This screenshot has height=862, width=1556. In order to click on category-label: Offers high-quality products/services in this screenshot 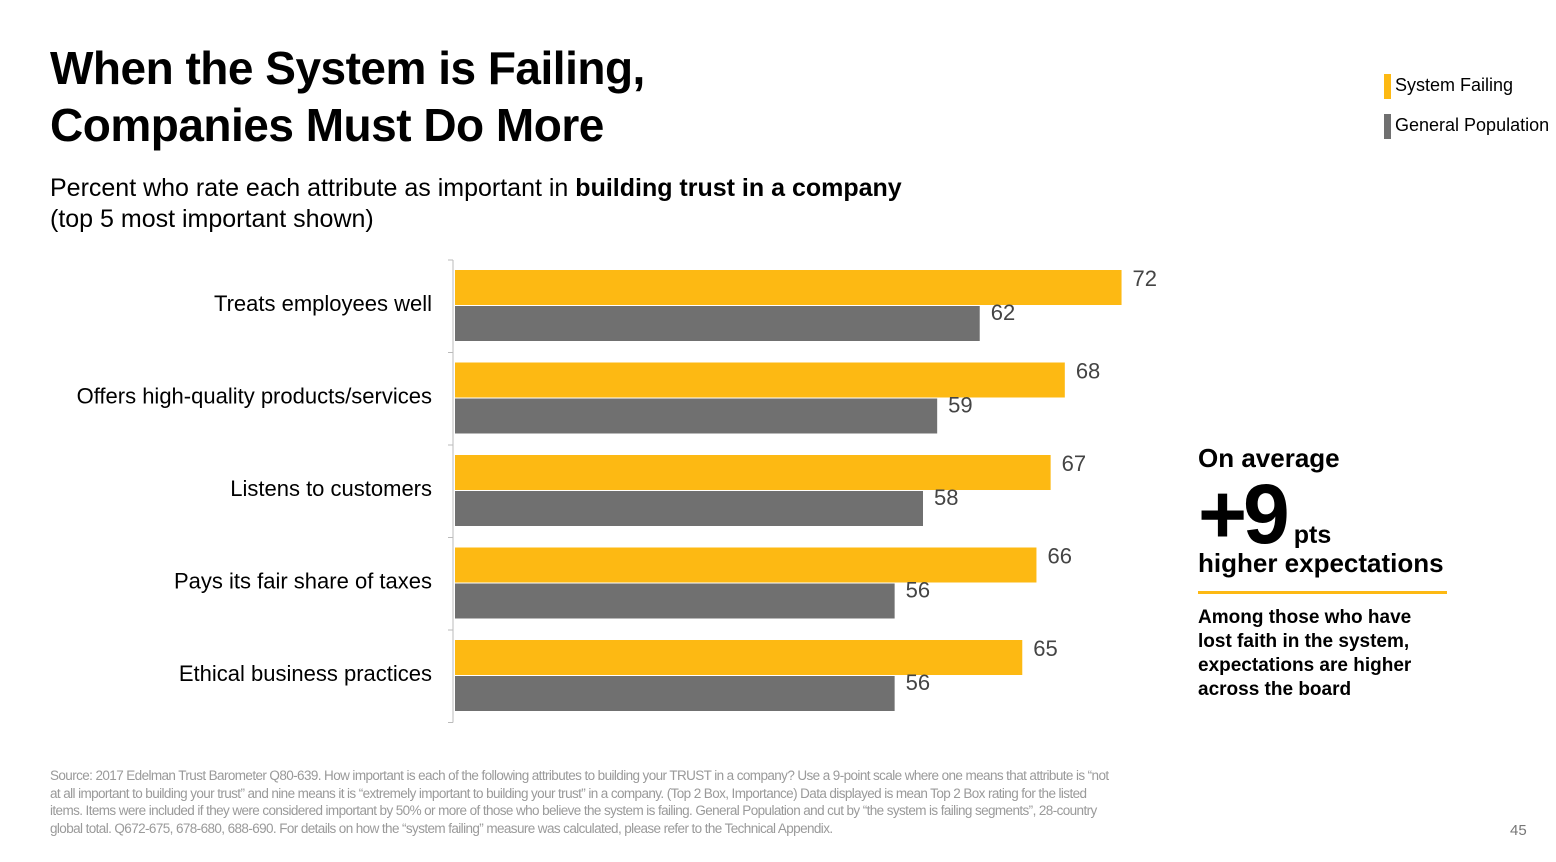, I will do `click(254, 395)`.